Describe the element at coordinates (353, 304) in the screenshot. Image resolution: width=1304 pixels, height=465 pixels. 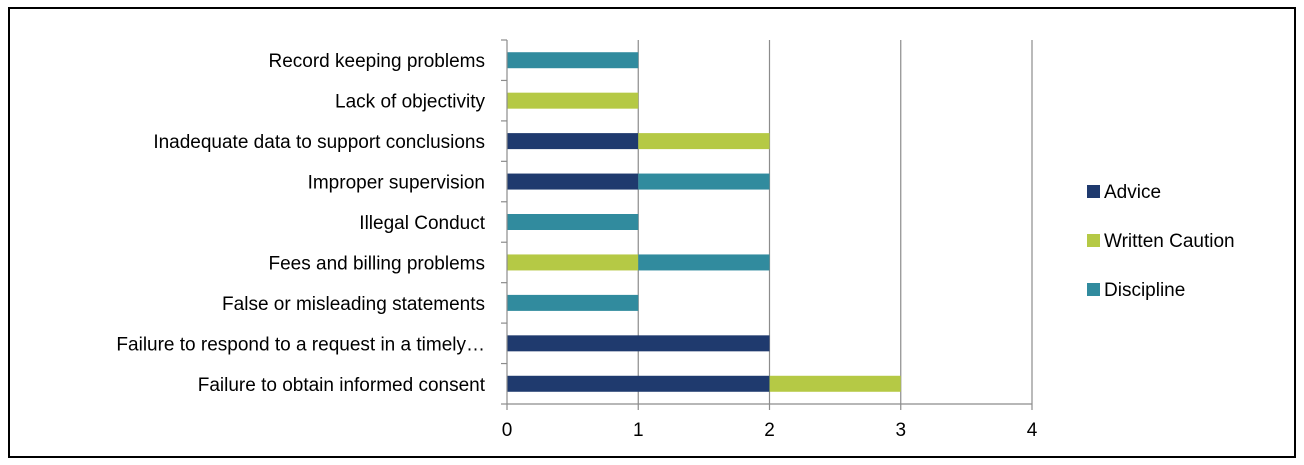
I see `category-label: False or misleading statements` at that location.